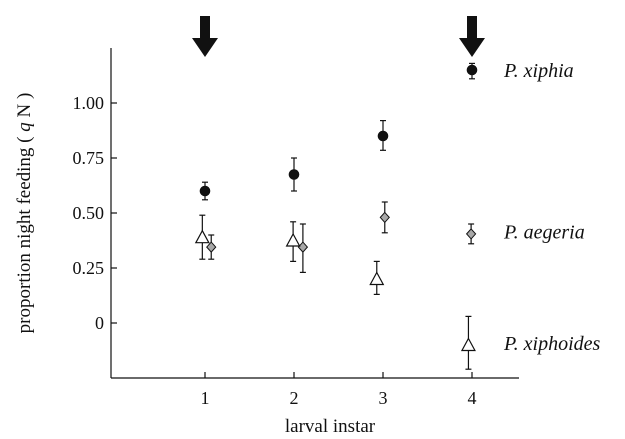 The image size is (625, 439). I want to click on y-axis-label-close: ), so click(24, 96).